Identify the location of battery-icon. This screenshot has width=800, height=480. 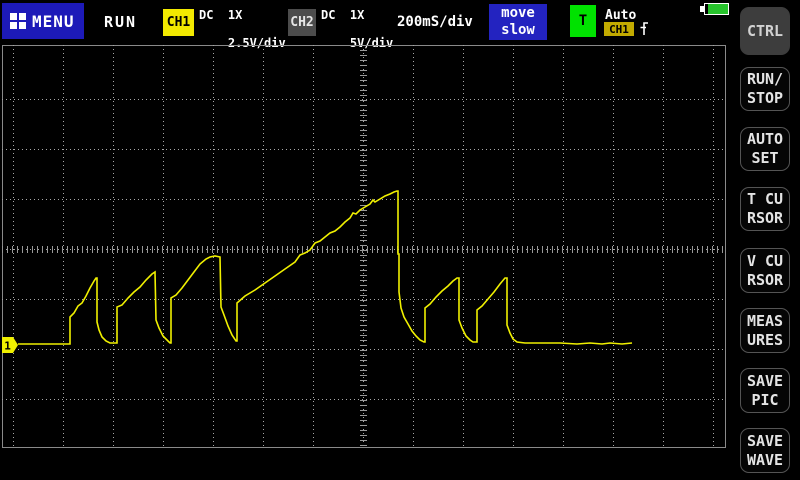
(714, 9).